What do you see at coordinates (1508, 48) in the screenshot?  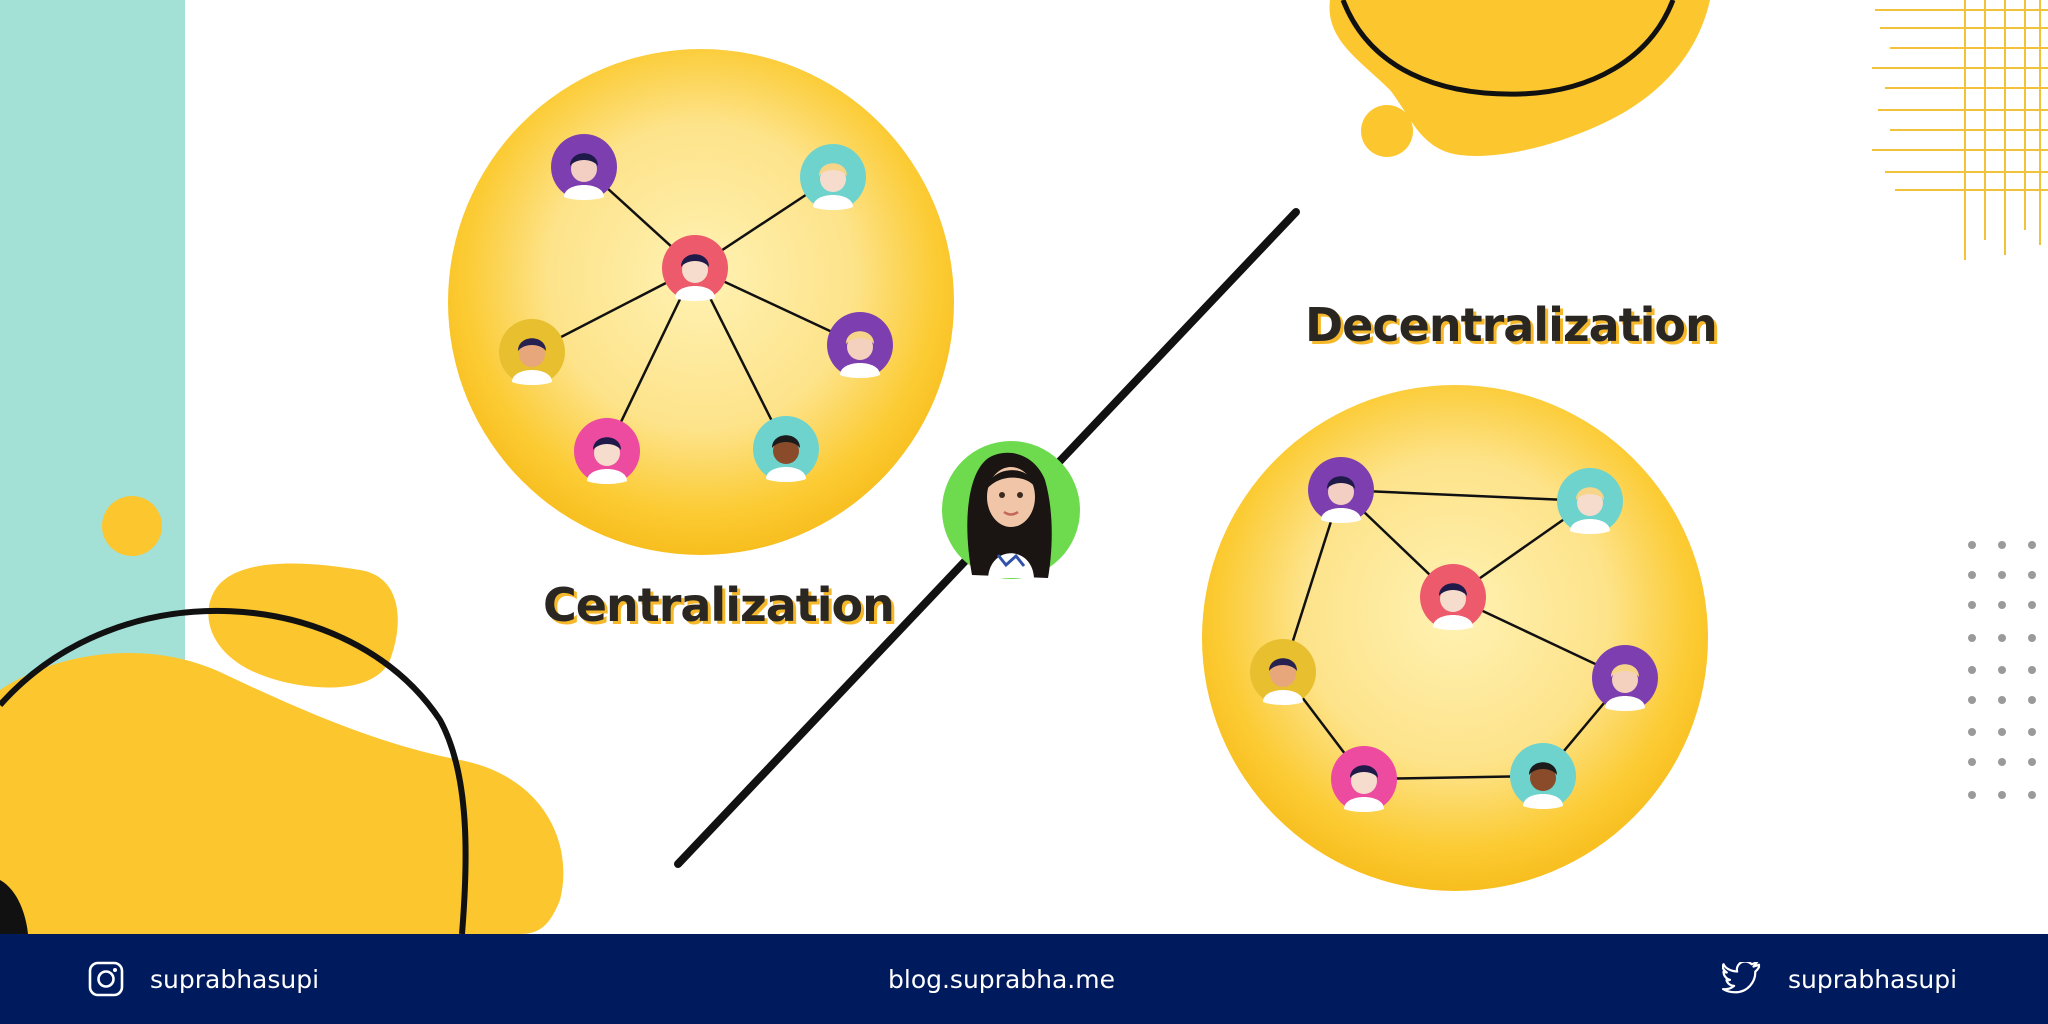 I see `outline-circle-top` at bounding box center [1508, 48].